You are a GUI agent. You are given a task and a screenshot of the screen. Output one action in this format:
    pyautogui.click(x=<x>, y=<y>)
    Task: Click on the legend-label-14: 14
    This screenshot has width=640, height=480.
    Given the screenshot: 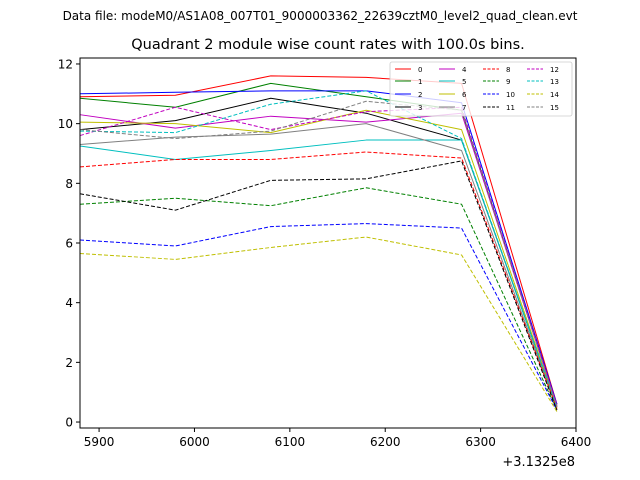 What is the action you would take?
    pyautogui.click(x=554, y=95)
    